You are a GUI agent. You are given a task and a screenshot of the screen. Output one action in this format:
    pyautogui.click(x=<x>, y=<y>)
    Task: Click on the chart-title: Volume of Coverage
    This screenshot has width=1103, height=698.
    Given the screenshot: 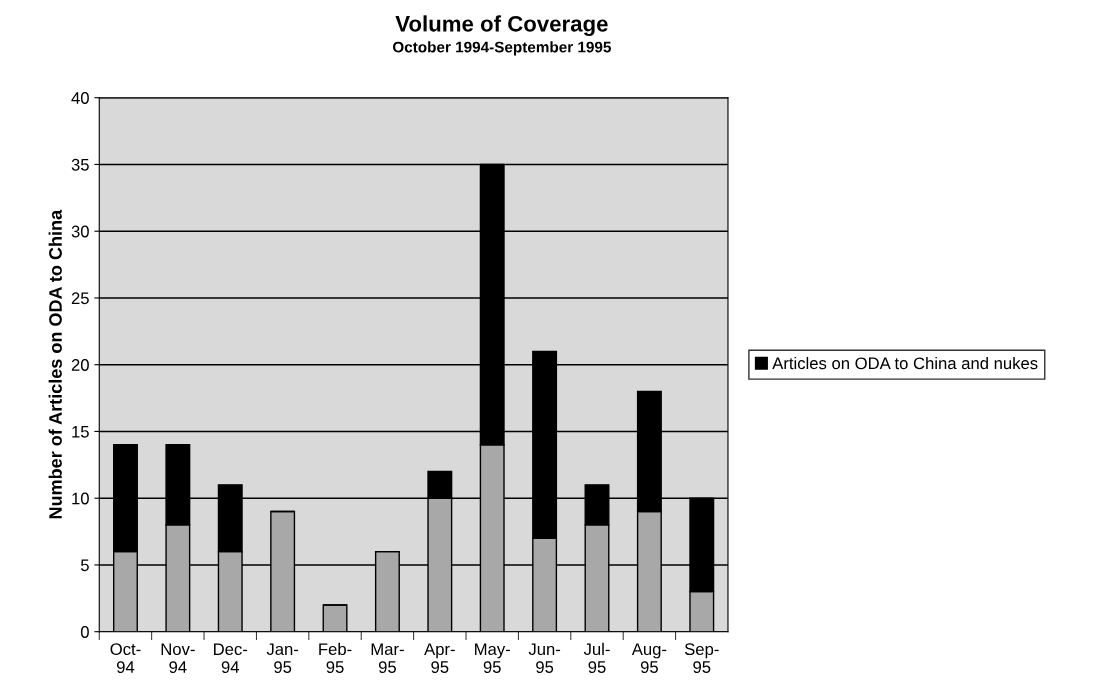 What is the action you would take?
    pyautogui.click(x=501, y=26)
    